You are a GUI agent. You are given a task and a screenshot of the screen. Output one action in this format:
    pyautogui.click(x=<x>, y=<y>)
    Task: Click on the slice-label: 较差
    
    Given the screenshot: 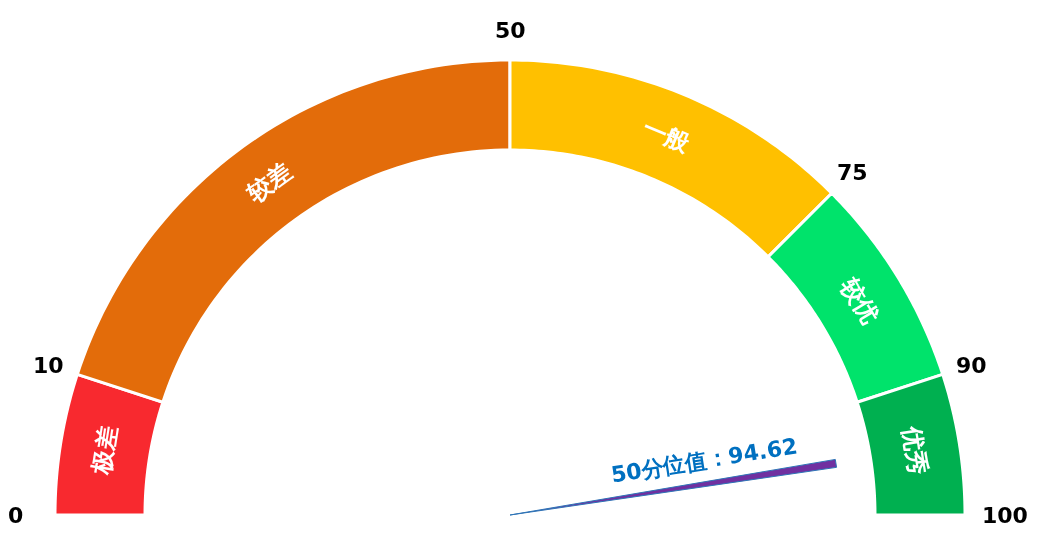 What is the action you would take?
    pyautogui.click(x=269, y=183)
    